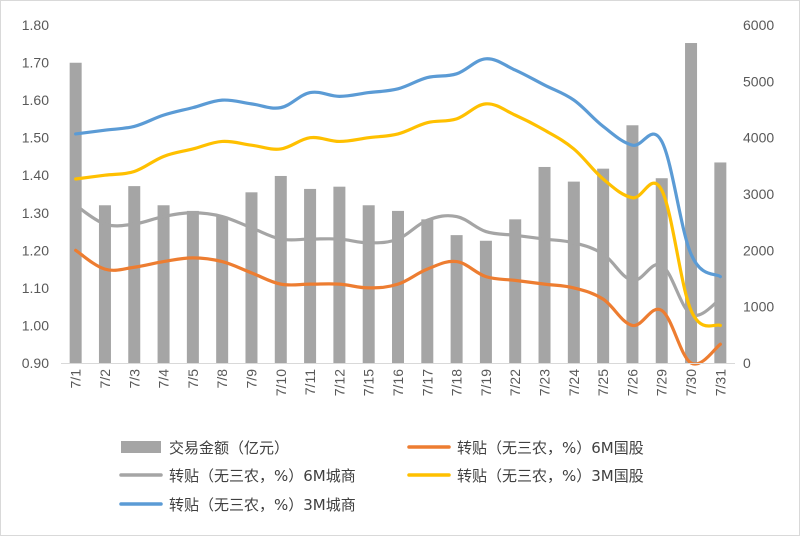 The width and height of the screenshot is (800, 536). What do you see at coordinates (691, 382) in the screenshot?
I see `x-tick-label: 7/30` at bounding box center [691, 382].